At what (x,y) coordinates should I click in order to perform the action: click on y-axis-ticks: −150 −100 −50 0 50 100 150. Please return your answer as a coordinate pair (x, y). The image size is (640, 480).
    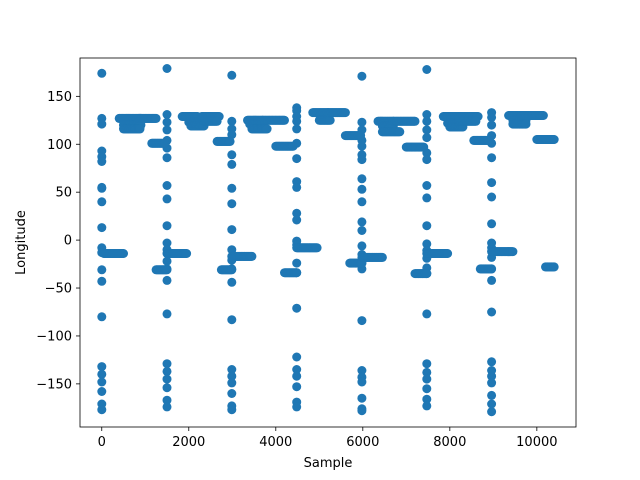
    Looking at the image, I should click on (58, 241).